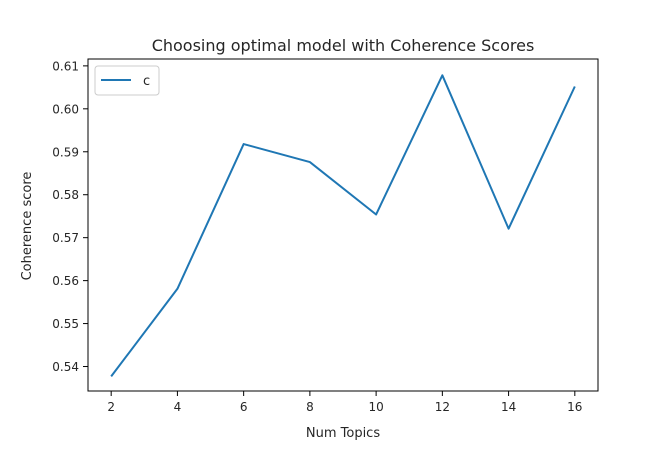 The height and width of the screenshot is (457, 654). Describe the element at coordinates (65, 367) in the screenshot. I see `y-tick-label: 0.54` at that location.